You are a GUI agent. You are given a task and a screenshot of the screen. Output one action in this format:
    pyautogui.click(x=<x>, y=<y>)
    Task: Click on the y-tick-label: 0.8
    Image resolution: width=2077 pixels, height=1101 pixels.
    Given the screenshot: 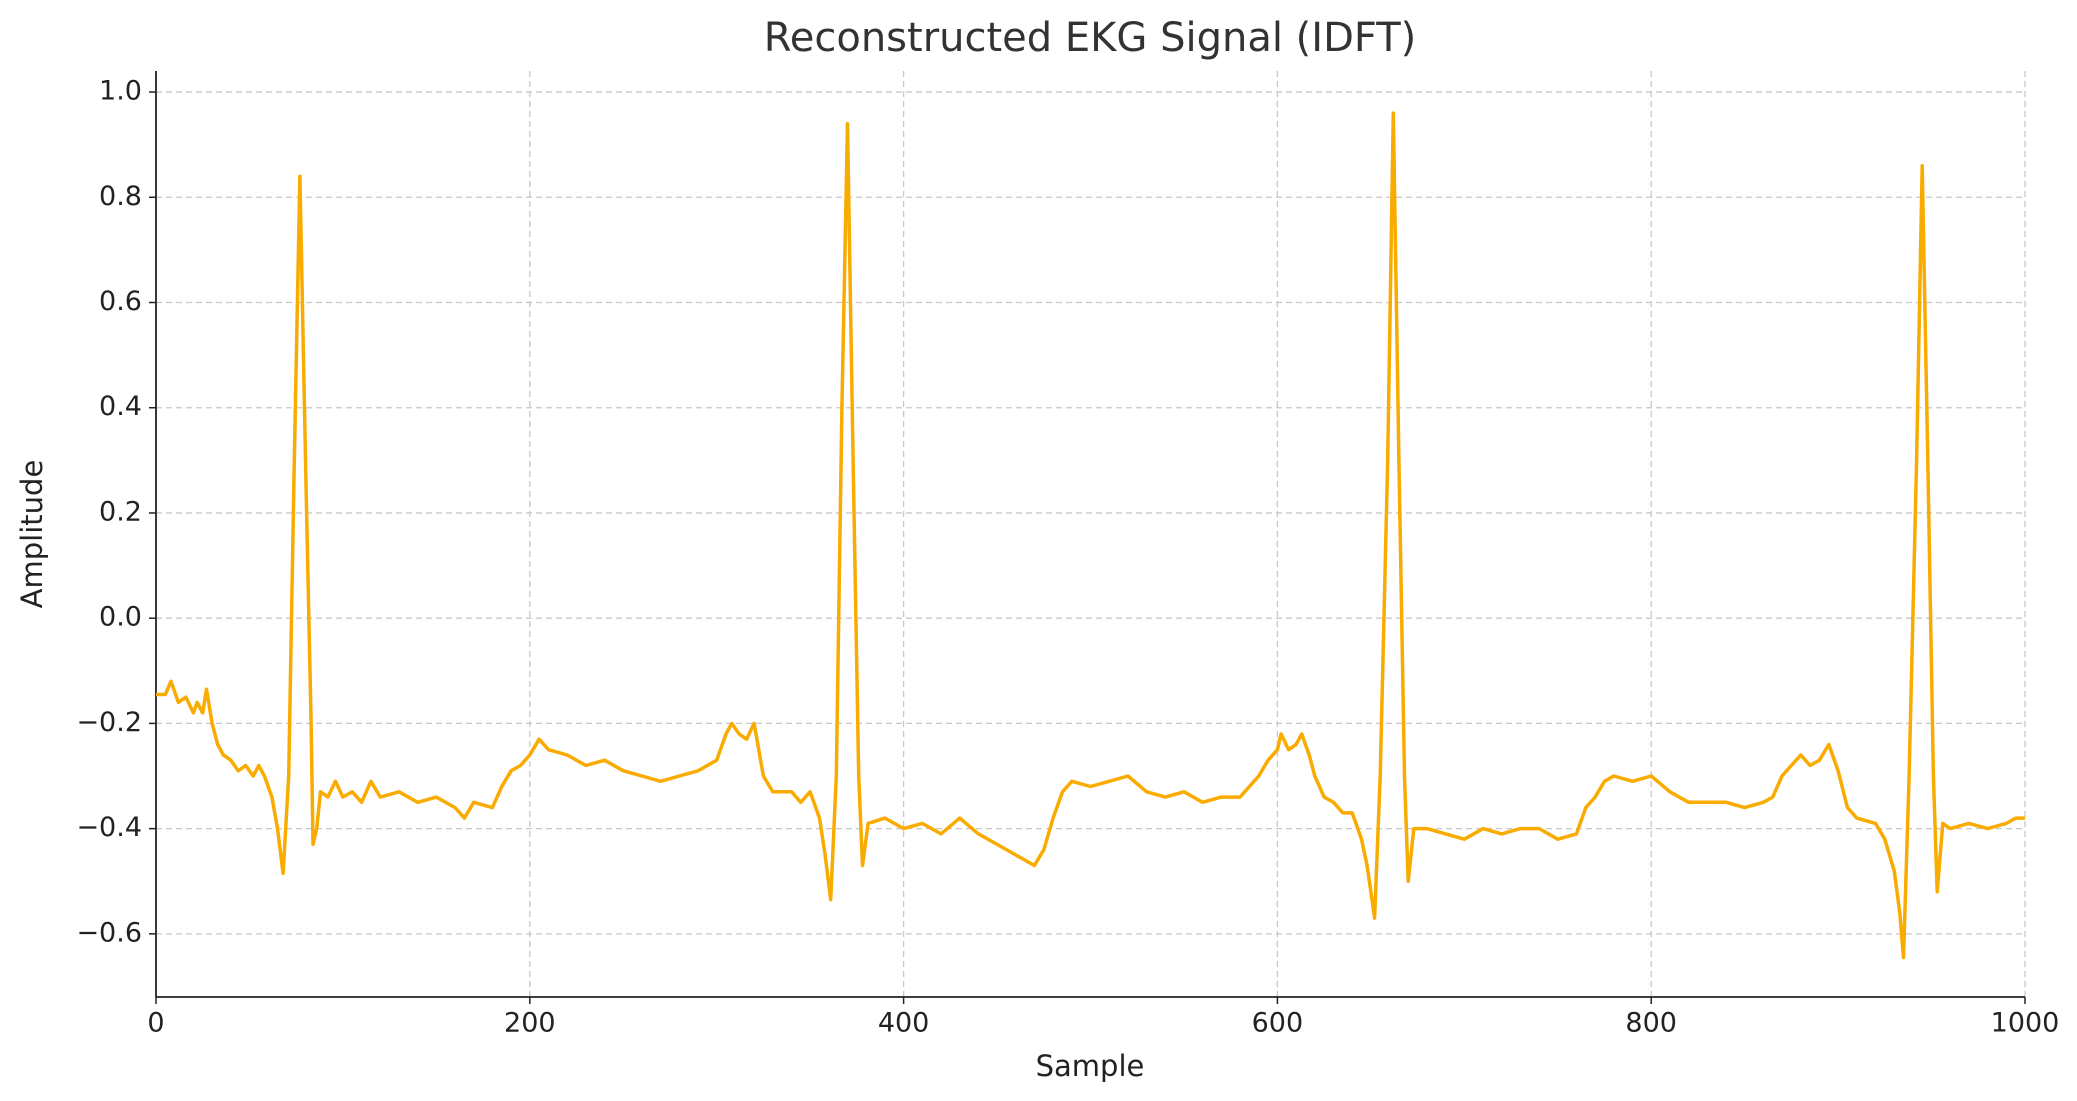 What is the action you would take?
    pyautogui.click(x=120, y=196)
    